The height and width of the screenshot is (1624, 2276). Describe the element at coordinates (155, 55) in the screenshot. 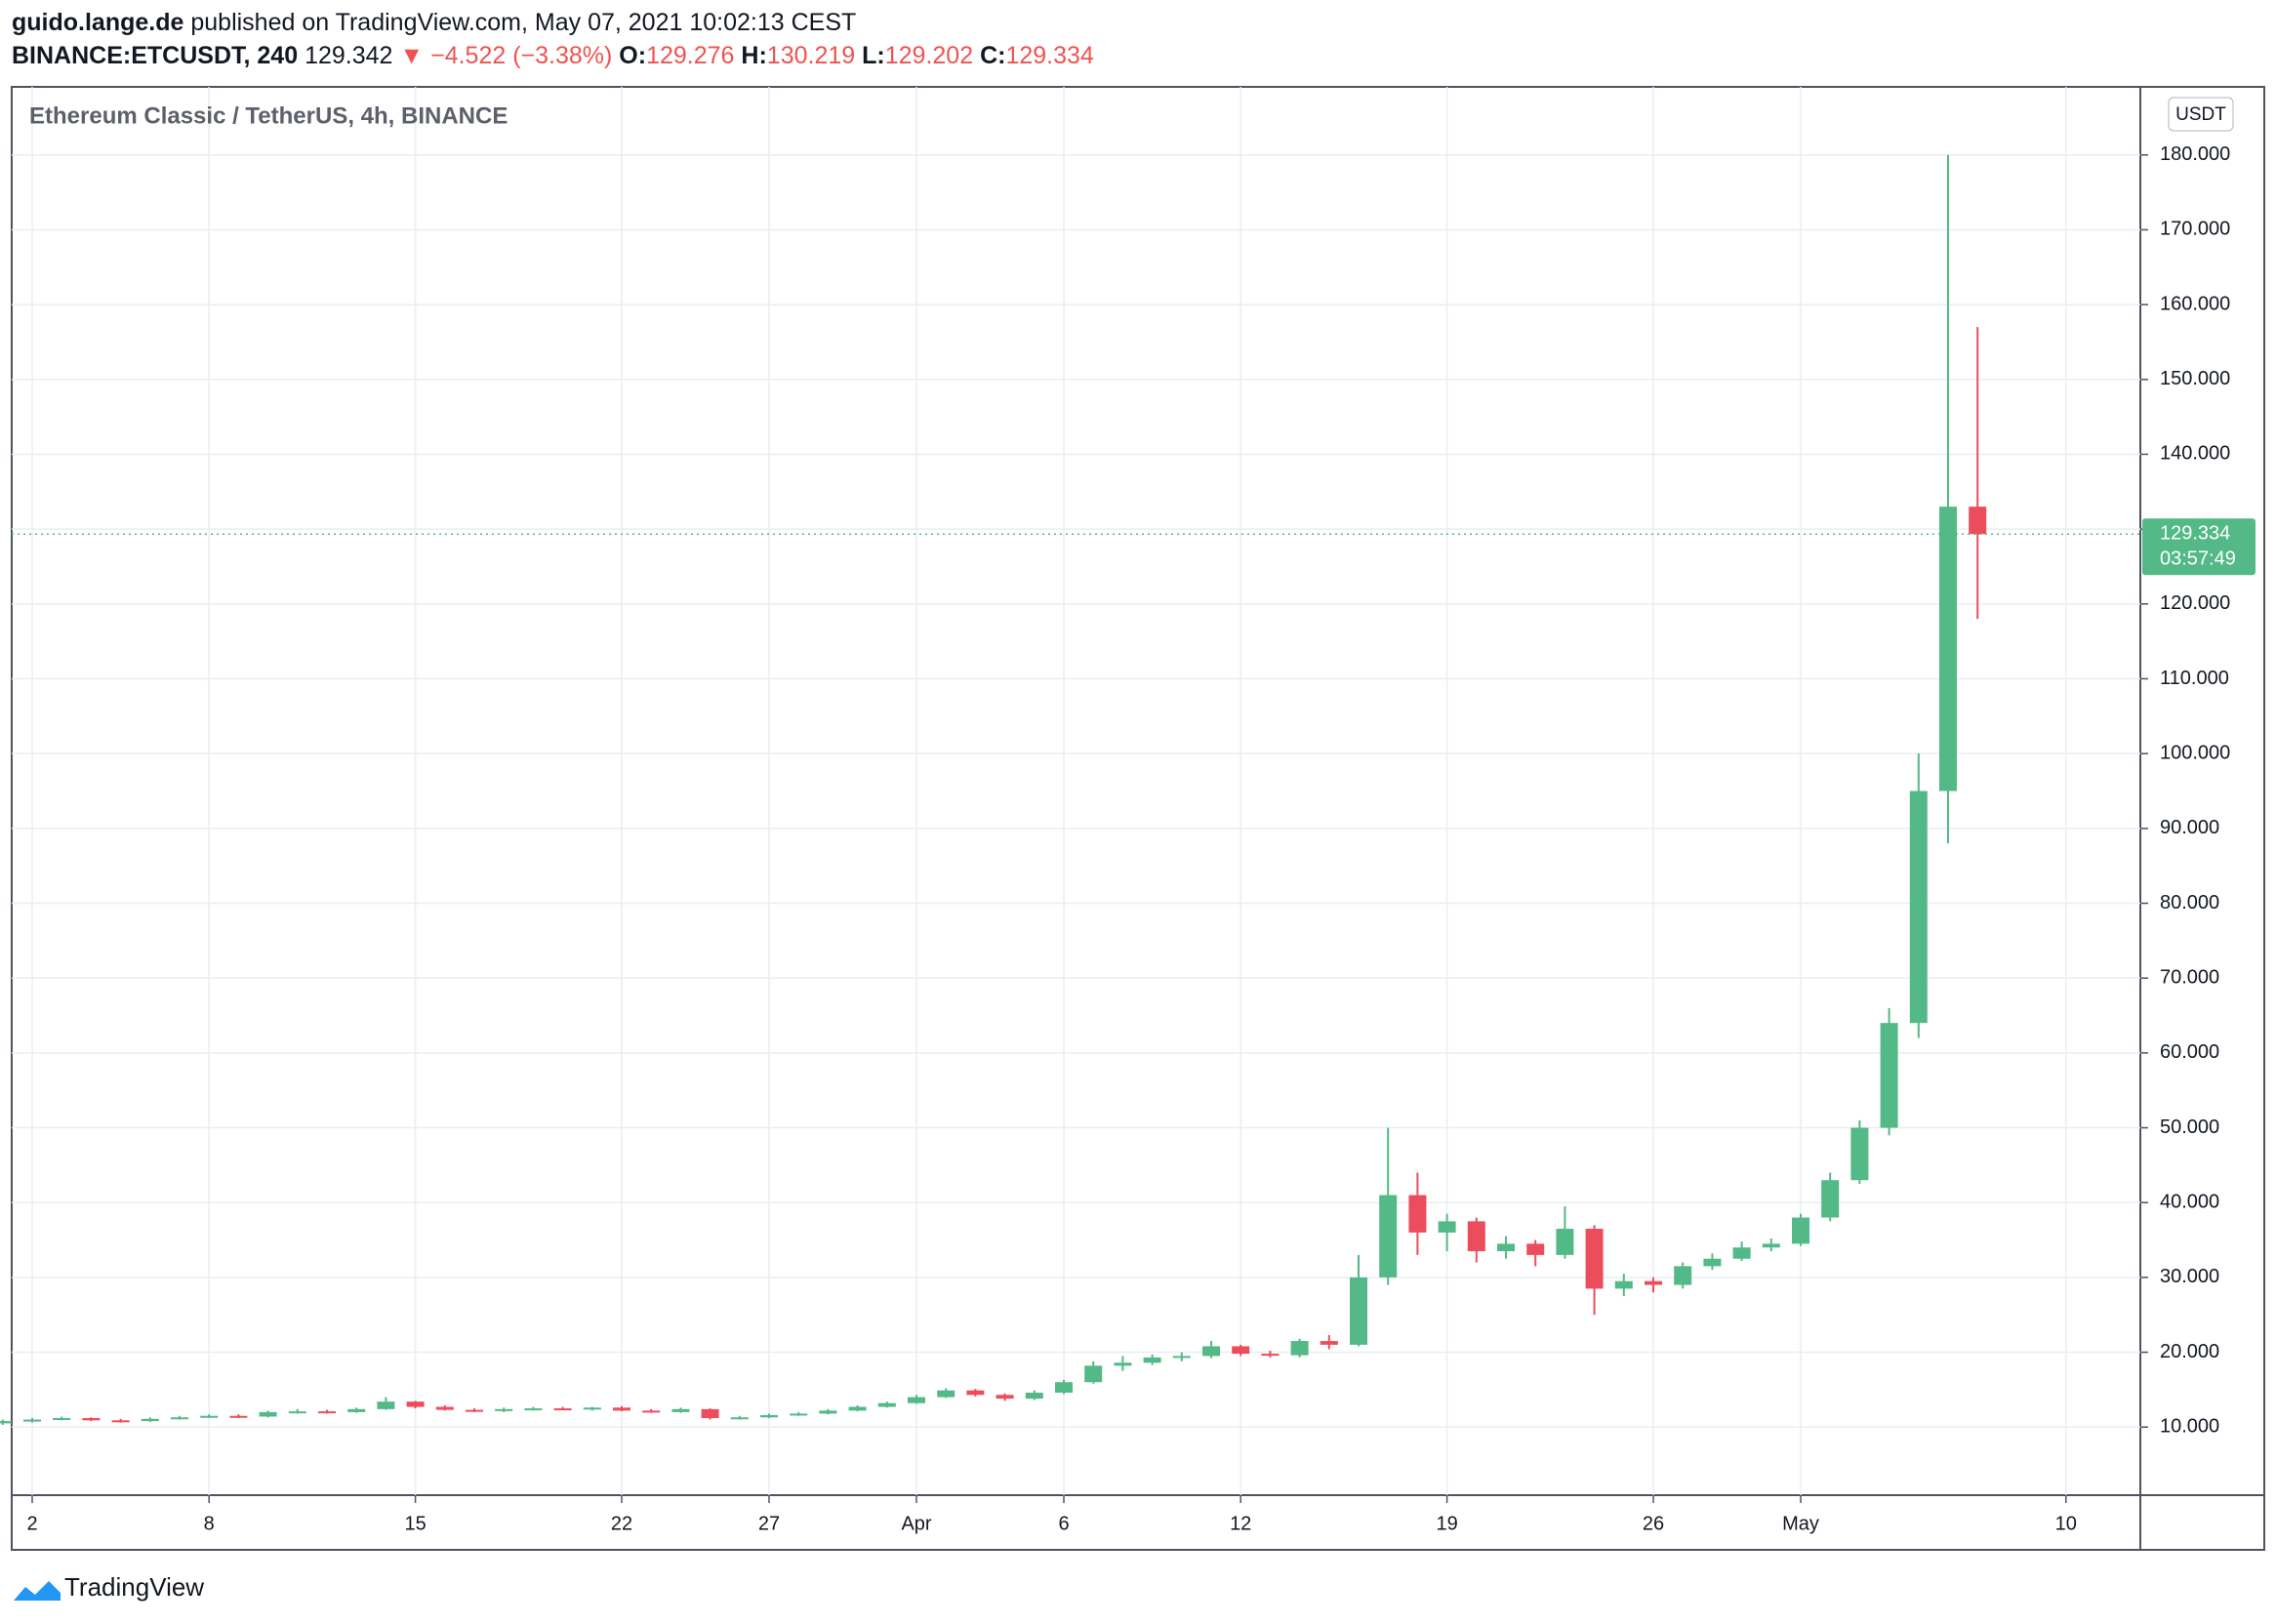

I see `symbol: BINANCE:ETCUSDT, 240` at that location.